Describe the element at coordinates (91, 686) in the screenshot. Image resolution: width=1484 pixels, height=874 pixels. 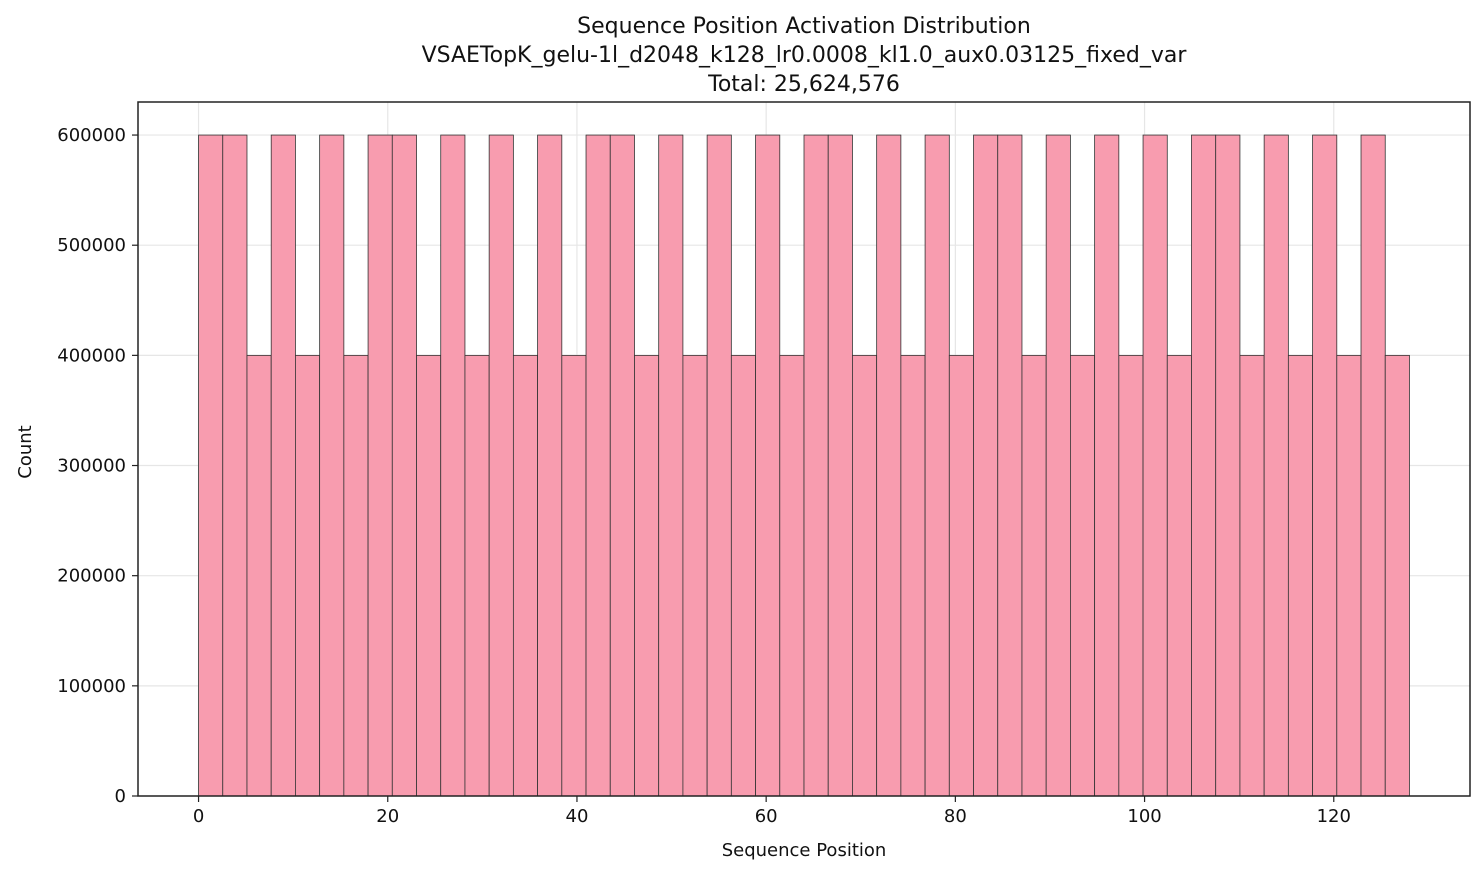
I see `y-tick-label: 100000` at that location.